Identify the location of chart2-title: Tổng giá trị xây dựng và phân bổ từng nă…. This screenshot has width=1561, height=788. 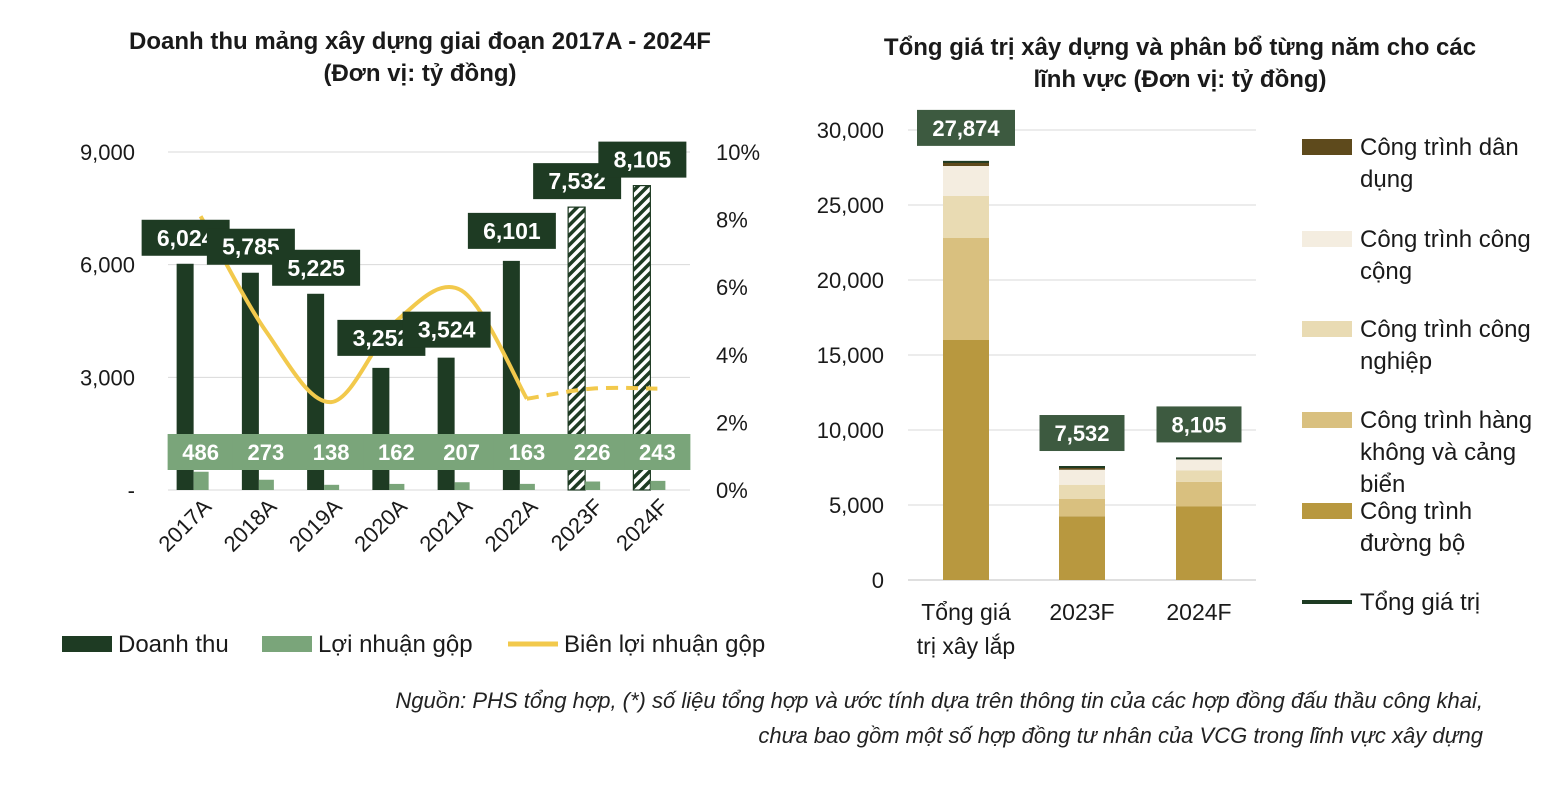
(1180, 63).